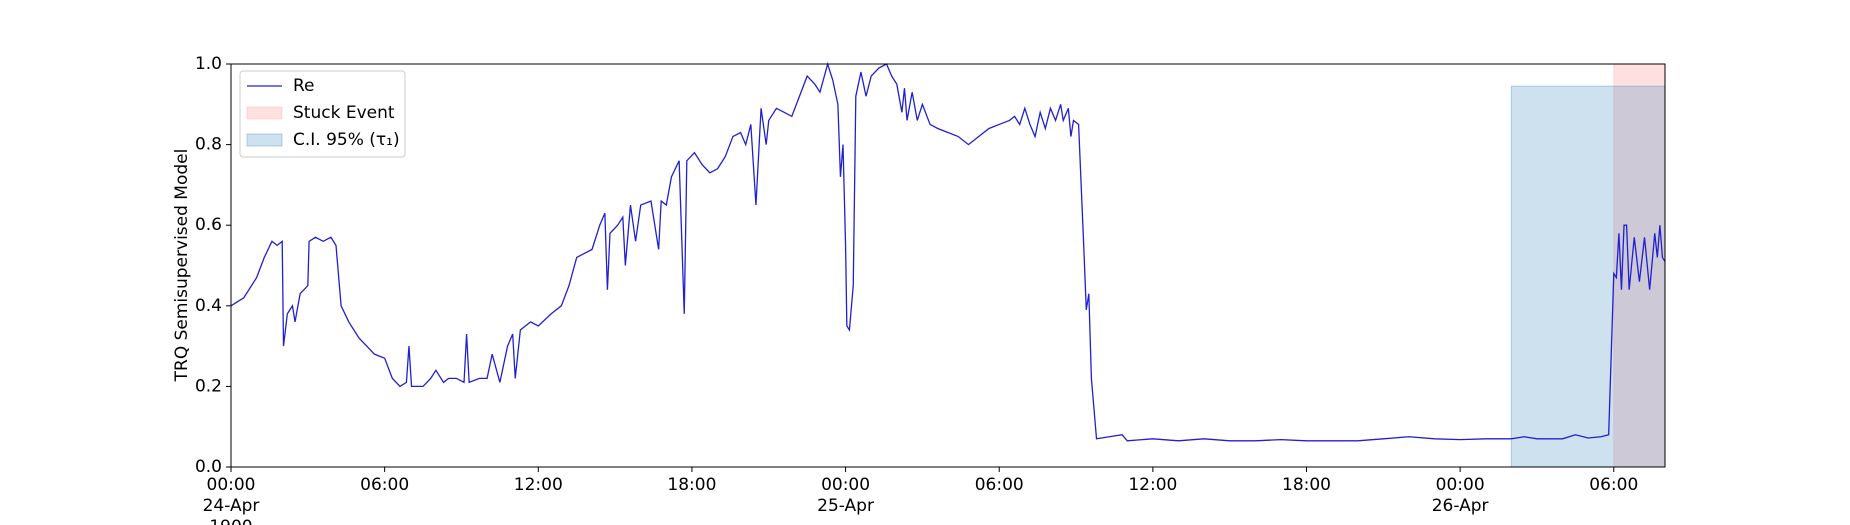  Describe the element at coordinates (845, 506) in the screenshot. I see `x-tick-label: 25-Apr` at that location.